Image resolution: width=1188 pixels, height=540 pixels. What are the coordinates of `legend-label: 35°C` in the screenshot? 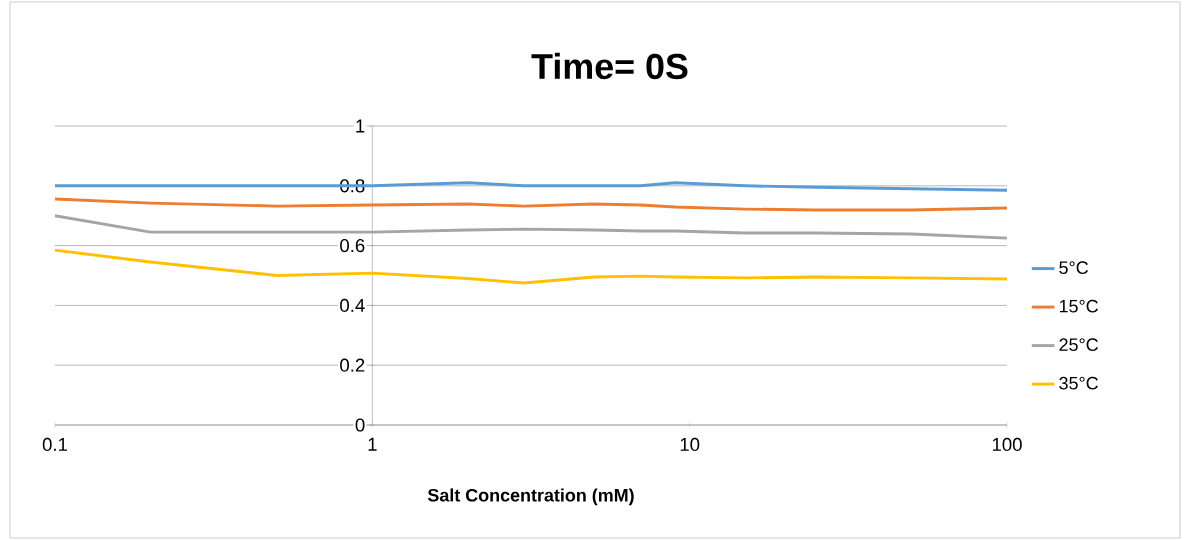 It's located at (1078, 383).